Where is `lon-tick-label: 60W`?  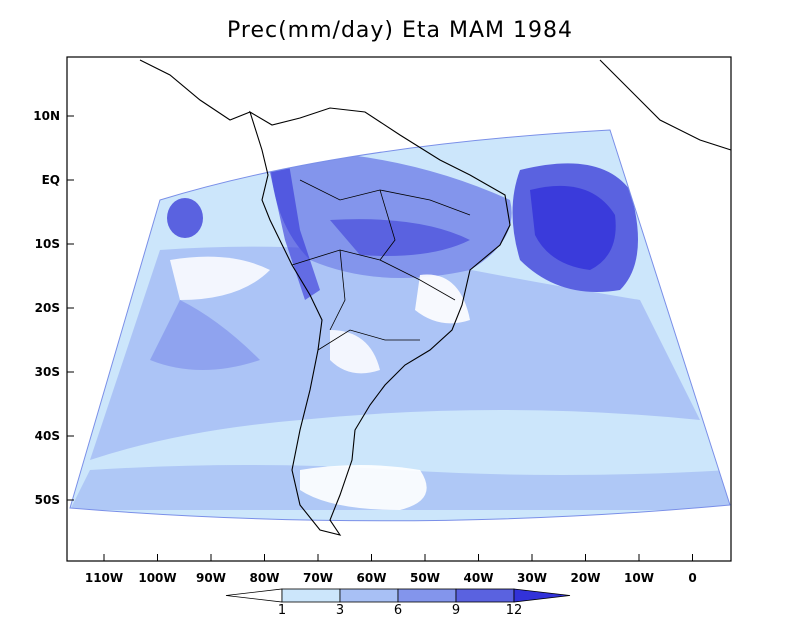 lon-tick-label: 60W is located at coordinates (372, 578).